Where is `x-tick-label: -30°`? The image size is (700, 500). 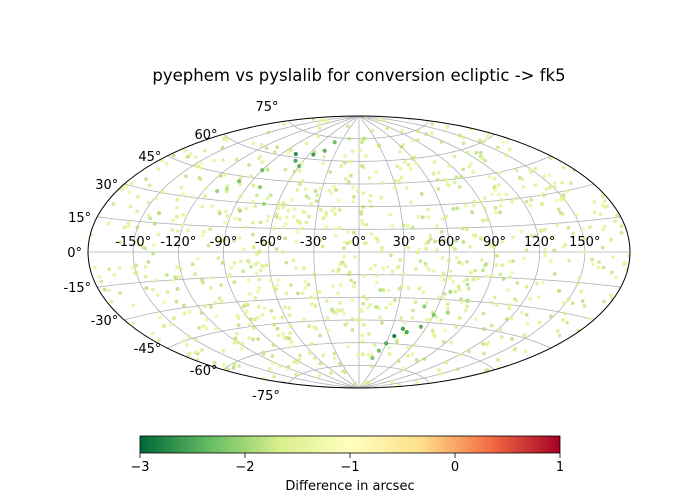
x-tick-label: -30° is located at coordinates (314, 242).